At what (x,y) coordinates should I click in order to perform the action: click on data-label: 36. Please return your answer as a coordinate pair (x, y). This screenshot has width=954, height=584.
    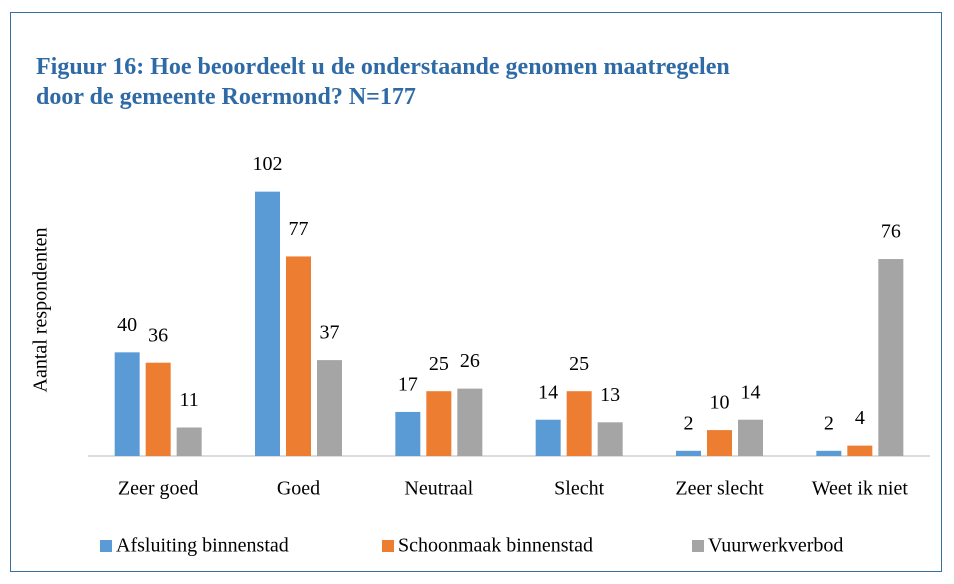
    Looking at the image, I should click on (158, 335).